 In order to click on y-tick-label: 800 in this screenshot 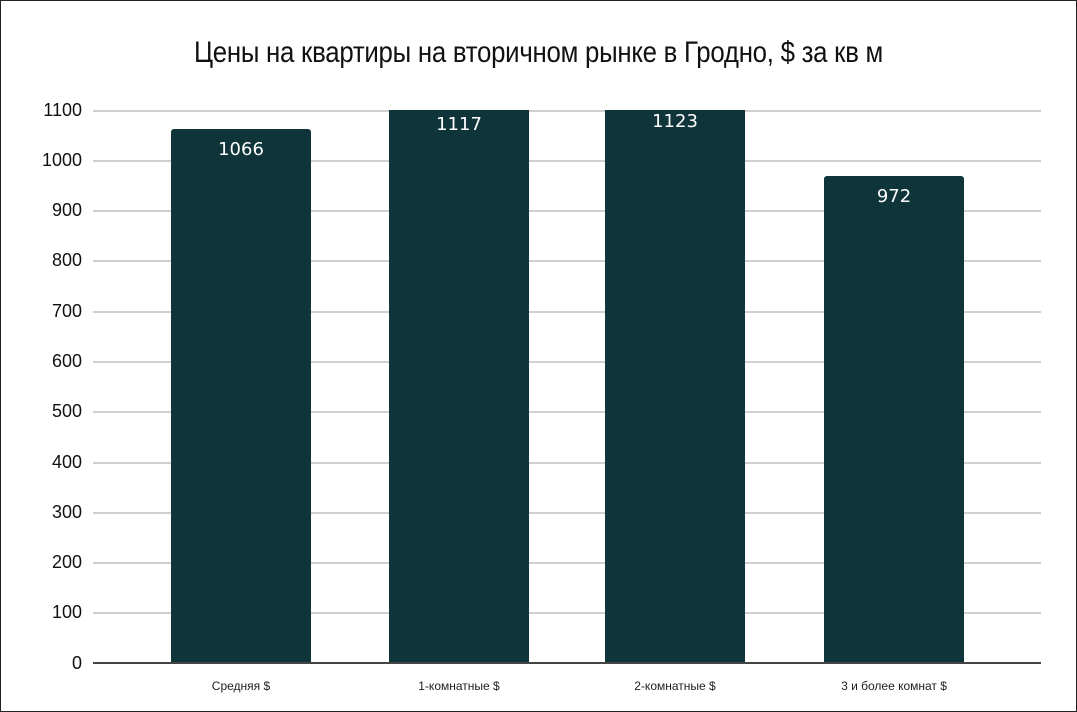, I will do `click(66, 260)`.